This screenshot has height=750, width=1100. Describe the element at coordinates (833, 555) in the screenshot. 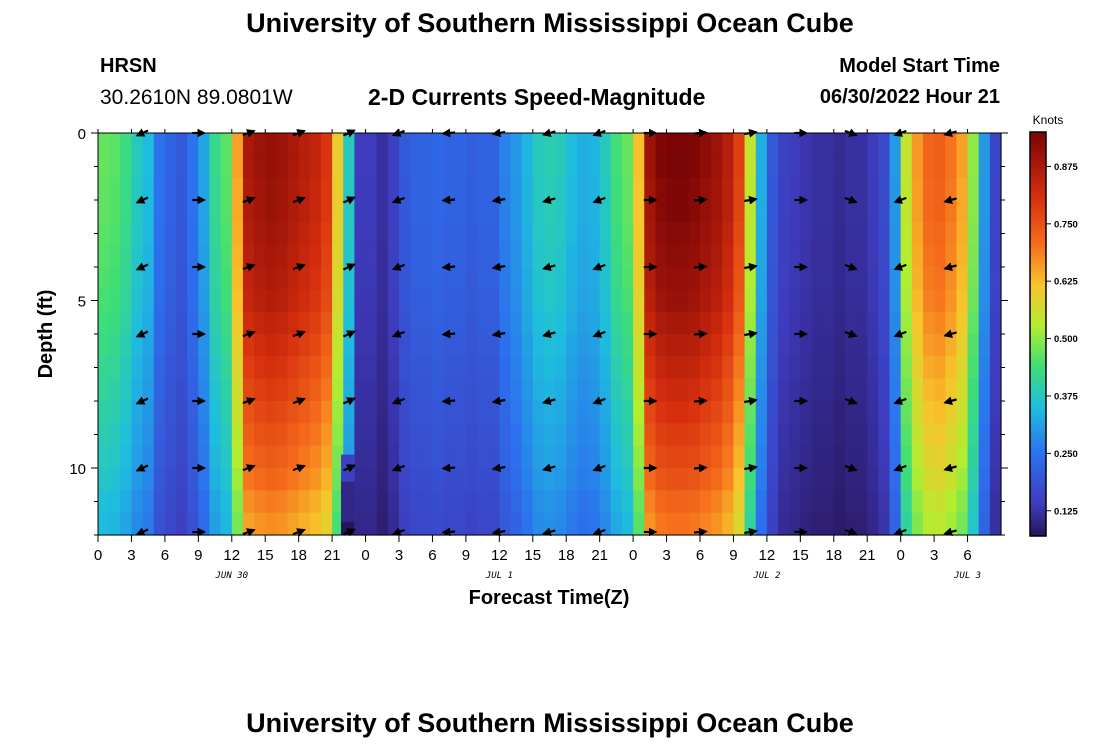

I see `x-tick-label: 18` at that location.